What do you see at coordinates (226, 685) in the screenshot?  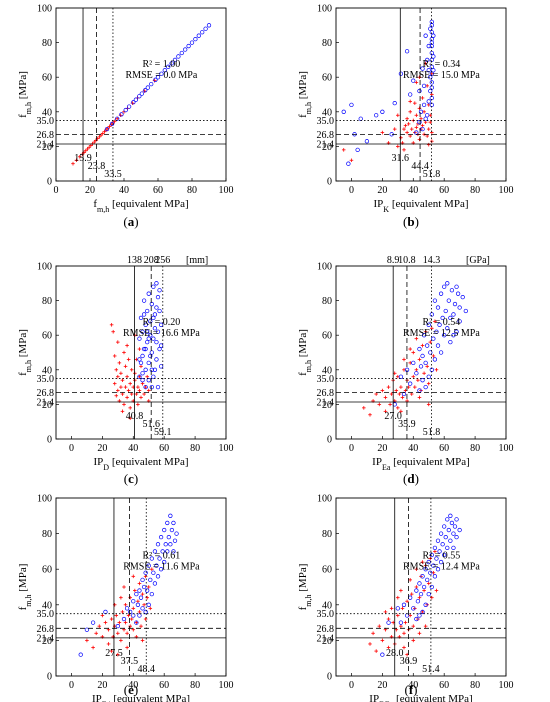 I see `x-tick-label: 100` at bounding box center [226, 685].